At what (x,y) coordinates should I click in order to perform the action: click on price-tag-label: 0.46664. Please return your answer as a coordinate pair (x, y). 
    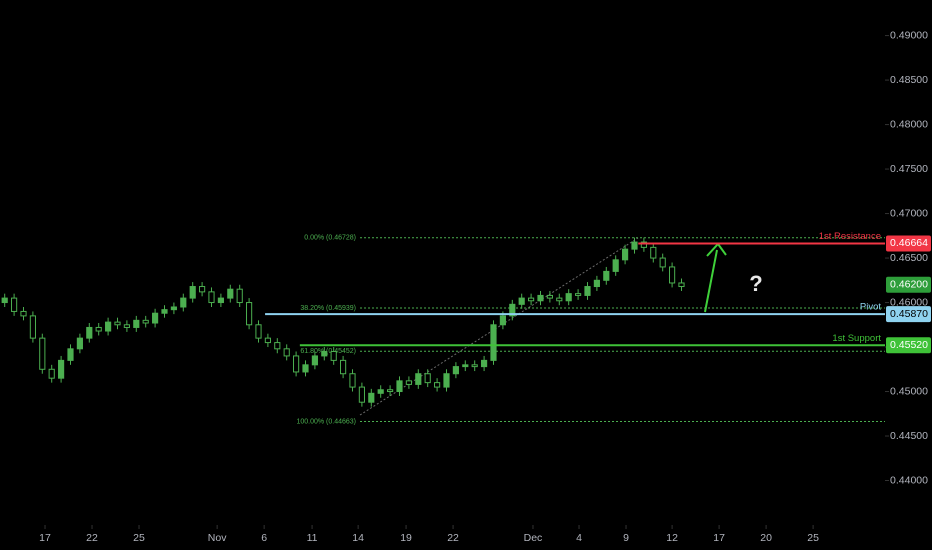
    Looking at the image, I should click on (909, 243).